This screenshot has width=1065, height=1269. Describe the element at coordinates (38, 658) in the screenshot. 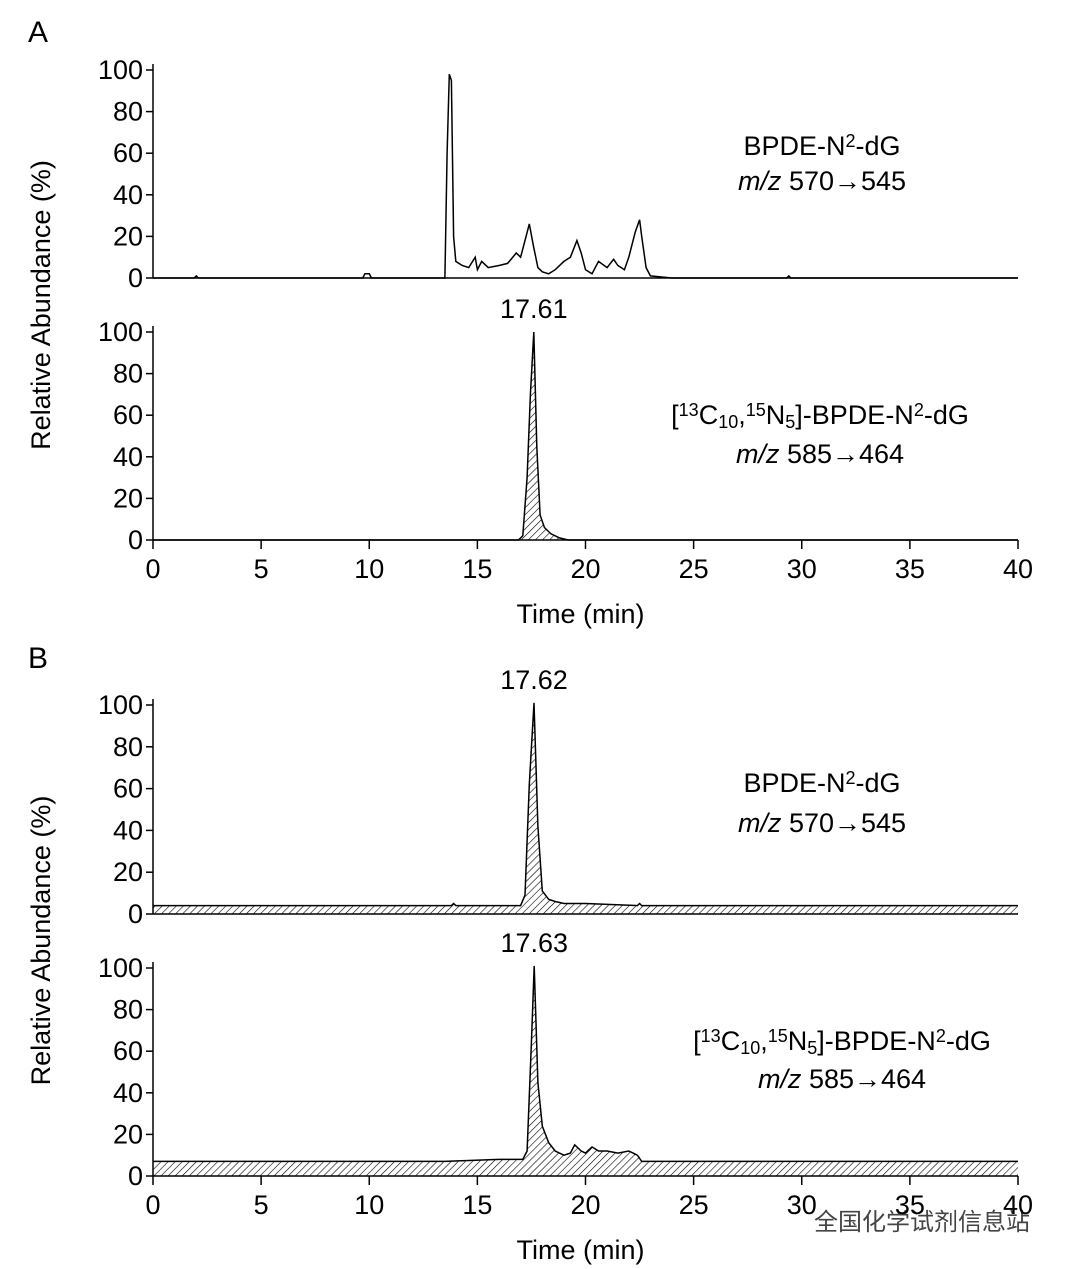

I see `panel-label: B` at that location.